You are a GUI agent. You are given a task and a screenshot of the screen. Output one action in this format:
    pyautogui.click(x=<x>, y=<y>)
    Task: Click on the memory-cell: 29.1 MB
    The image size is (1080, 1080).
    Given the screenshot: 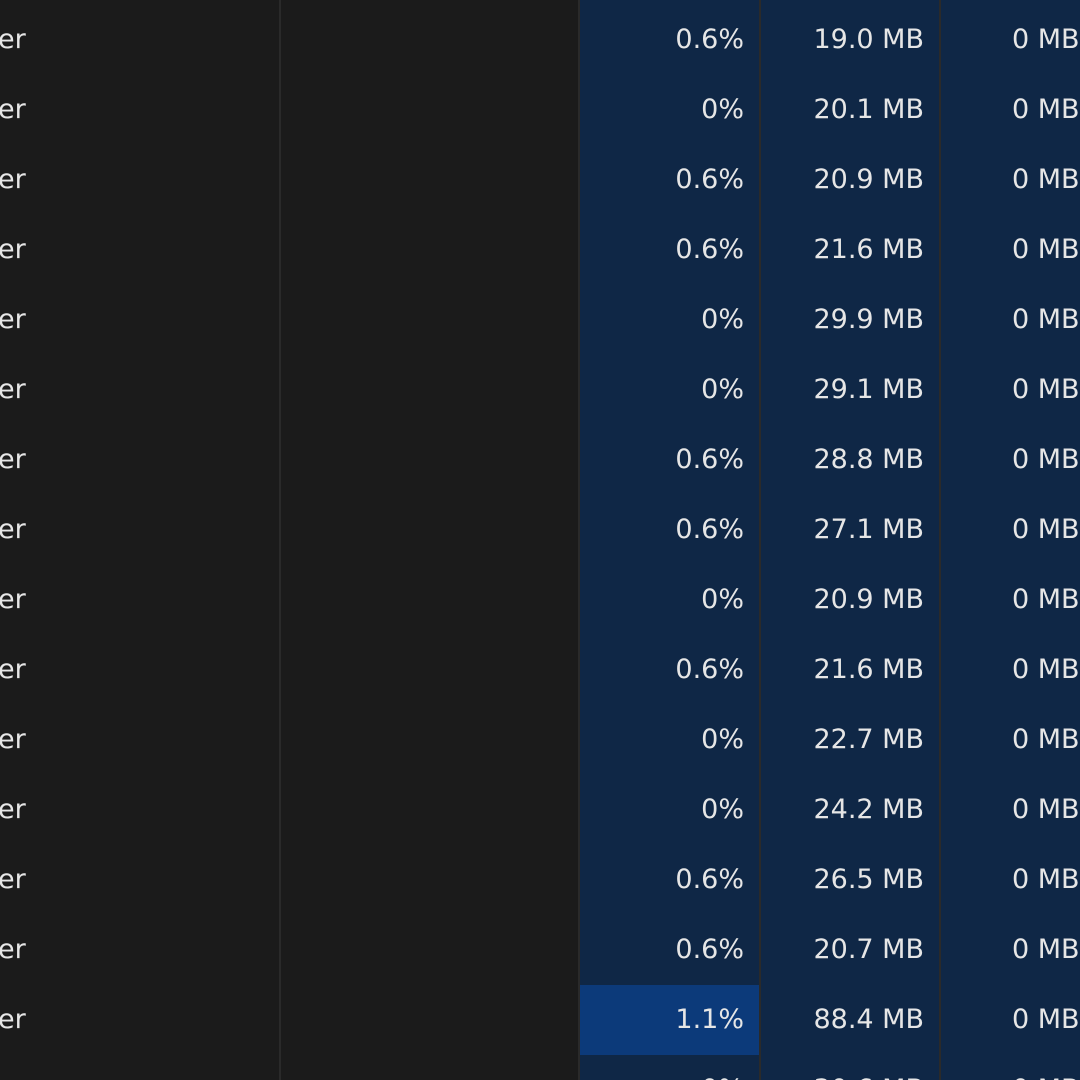 What is the action you would take?
    pyautogui.click(x=868, y=389)
    